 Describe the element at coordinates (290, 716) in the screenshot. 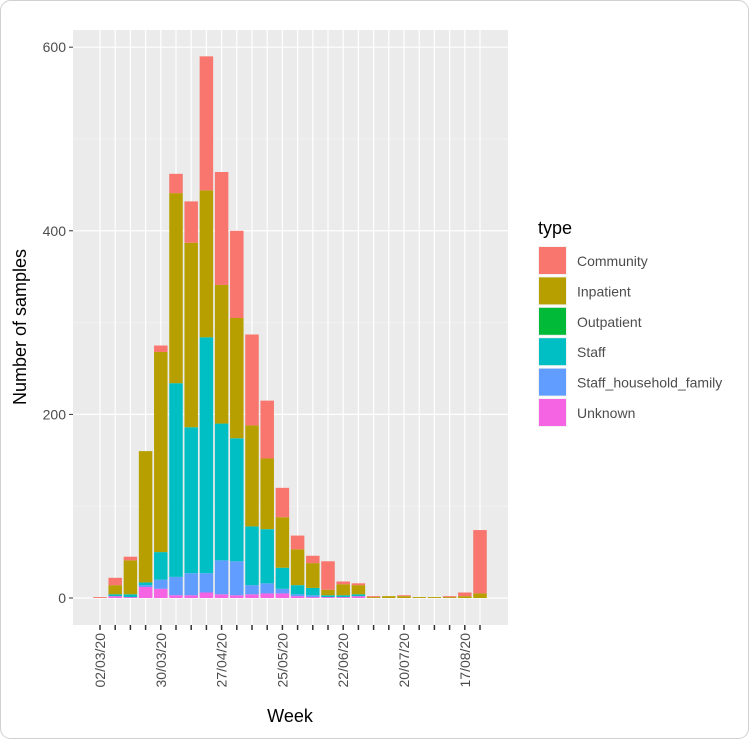

I see `x-axis-title: Week` at that location.